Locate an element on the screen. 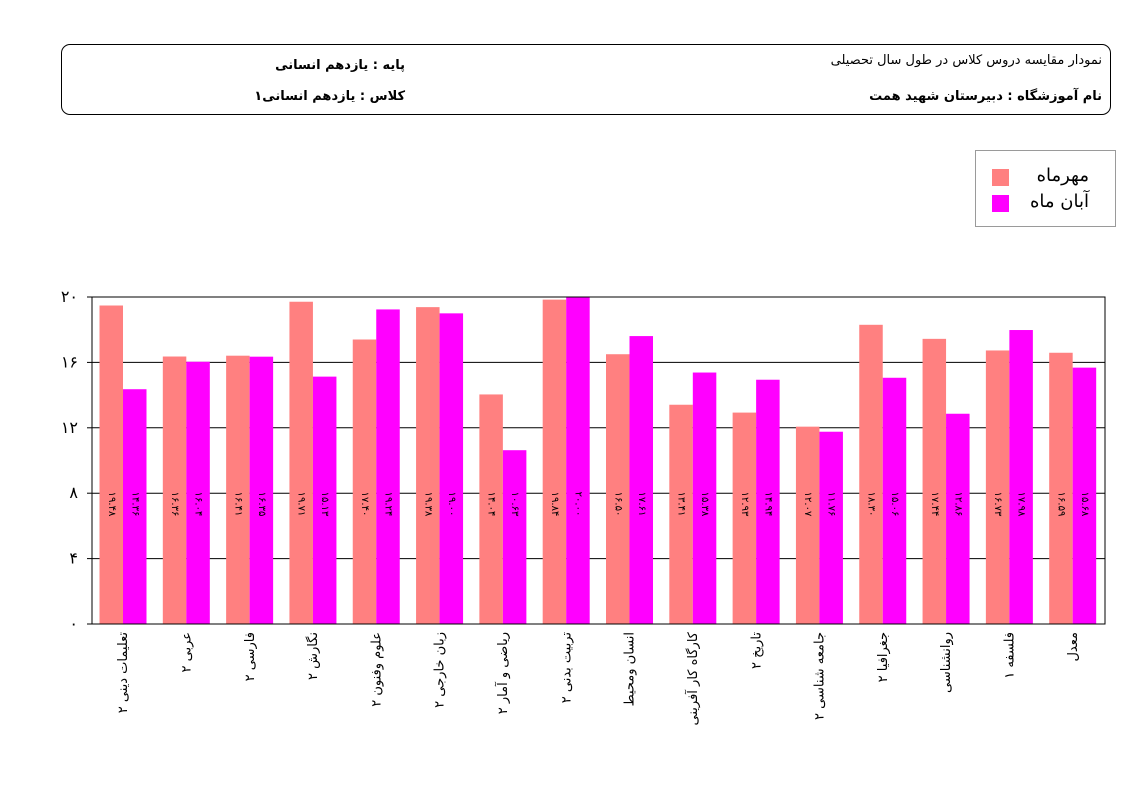 Image resolution: width=1129 pixels, height=792 pixels. category-label: انسان ومحیط is located at coordinates (630, 669).